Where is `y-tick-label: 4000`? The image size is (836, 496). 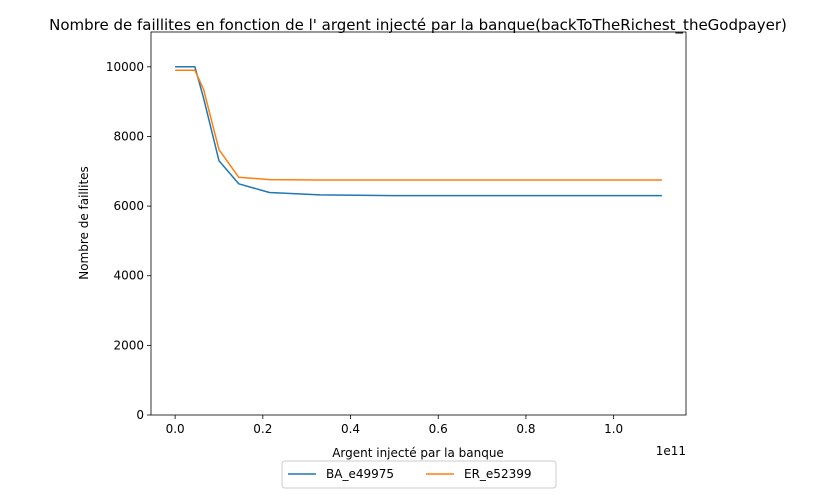 y-tick-label: 4000 is located at coordinates (128, 276).